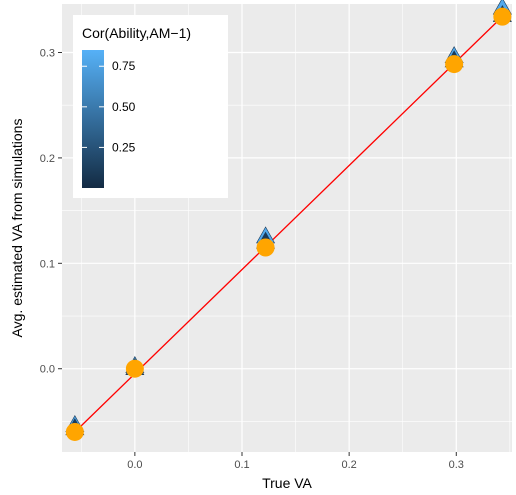 This screenshot has width=516, height=495. What do you see at coordinates (241, 465) in the screenshot?
I see `x-tick-label: 0.1` at bounding box center [241, 465].